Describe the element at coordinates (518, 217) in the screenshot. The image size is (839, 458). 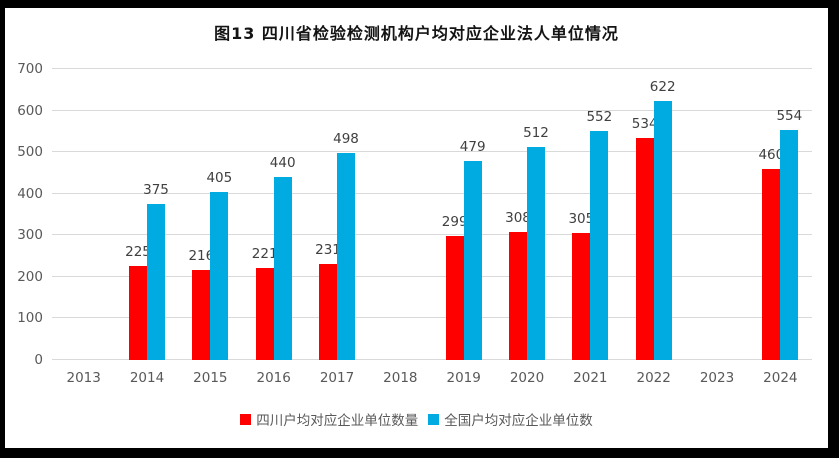
I see `bar-value-label: 308` at that location.